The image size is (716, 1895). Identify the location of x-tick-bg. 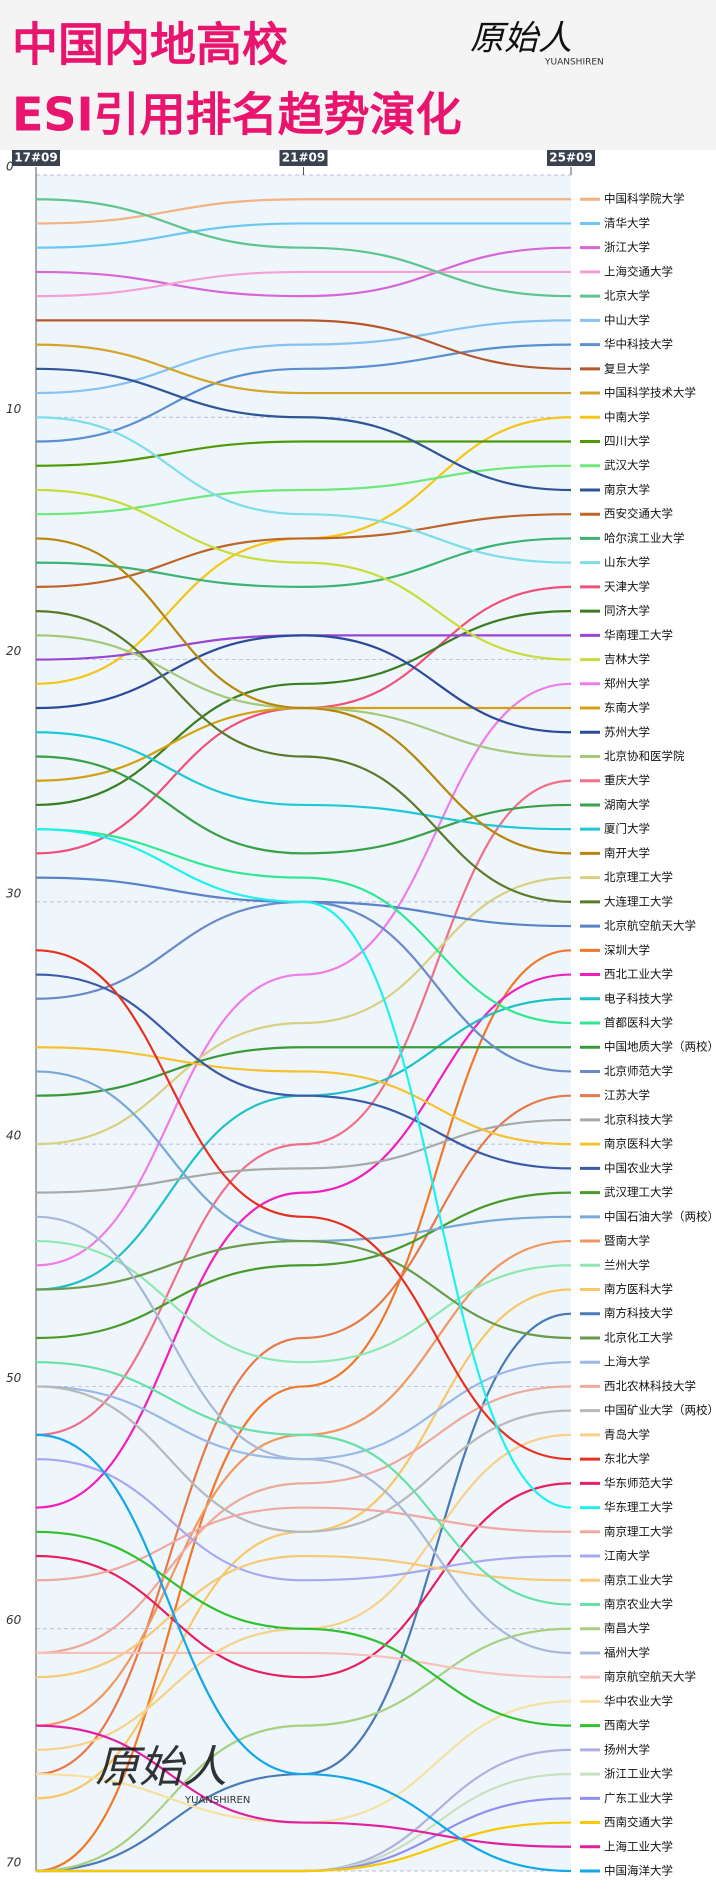
(571, 158).